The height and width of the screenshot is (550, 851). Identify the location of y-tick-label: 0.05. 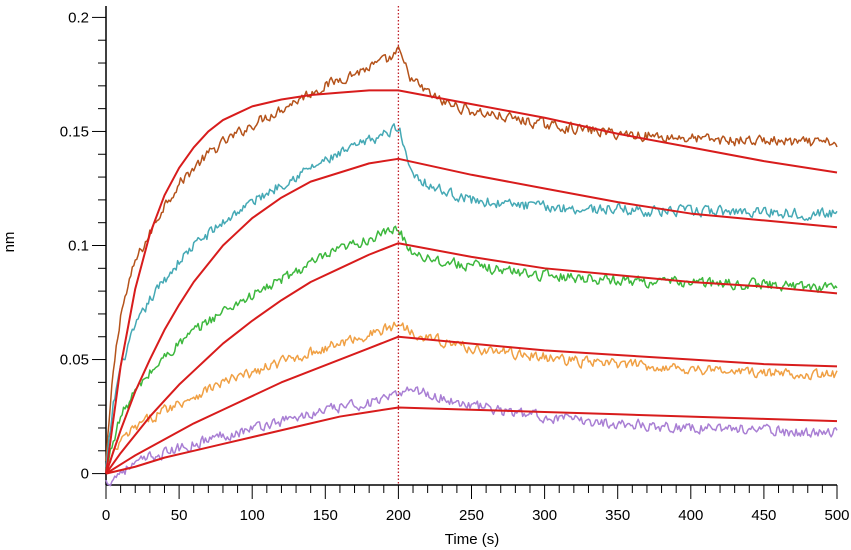
(74, 360).